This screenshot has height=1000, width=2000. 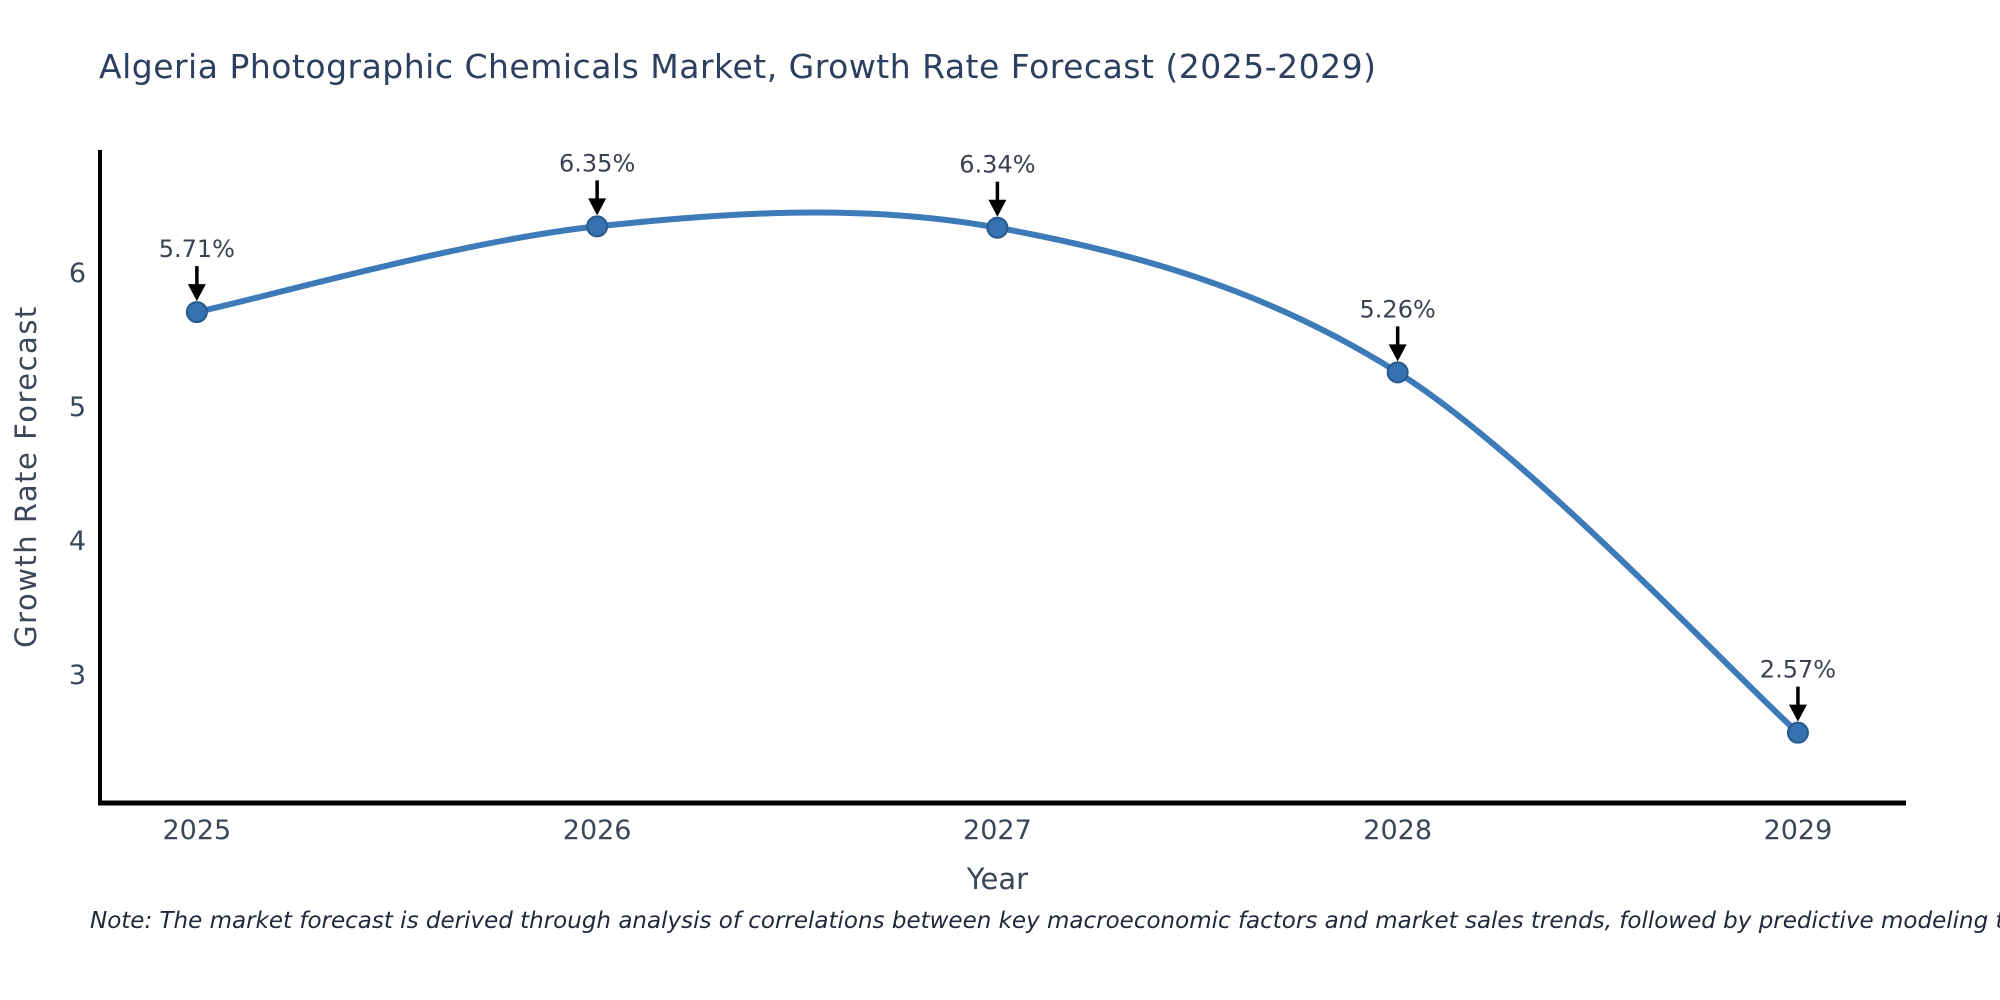 I want to click on y-axis-title: Growth Rate Forecast, so click(x=26, y=476).